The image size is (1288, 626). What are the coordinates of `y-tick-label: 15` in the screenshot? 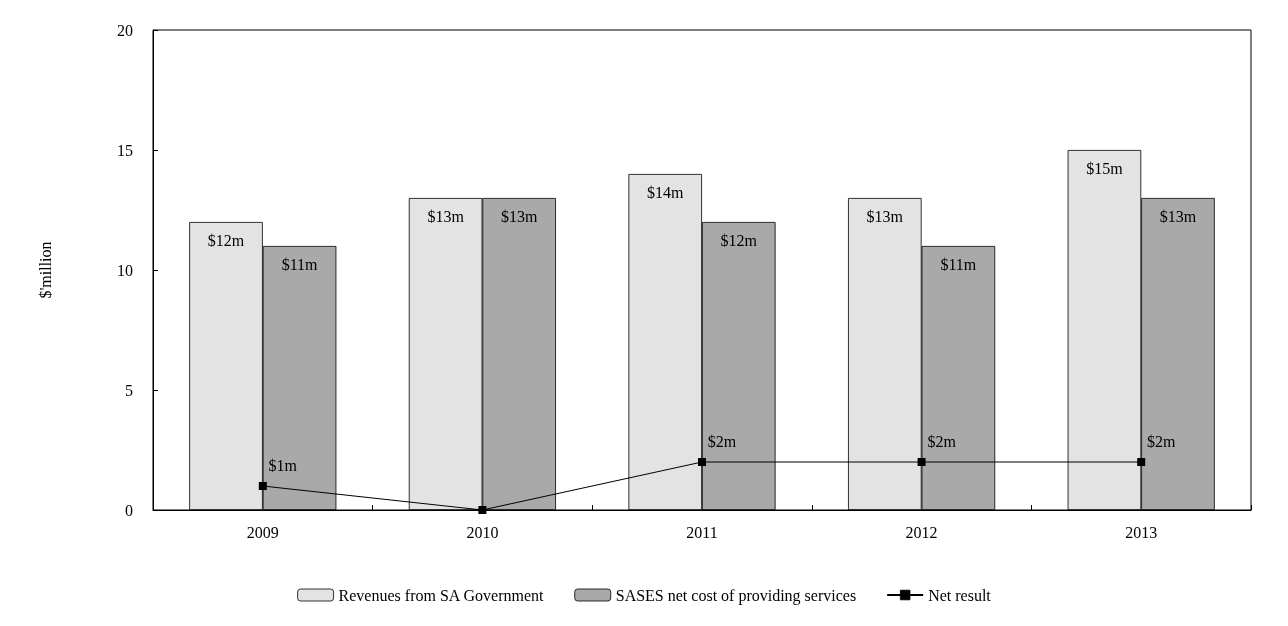 It's located at (125, 150).